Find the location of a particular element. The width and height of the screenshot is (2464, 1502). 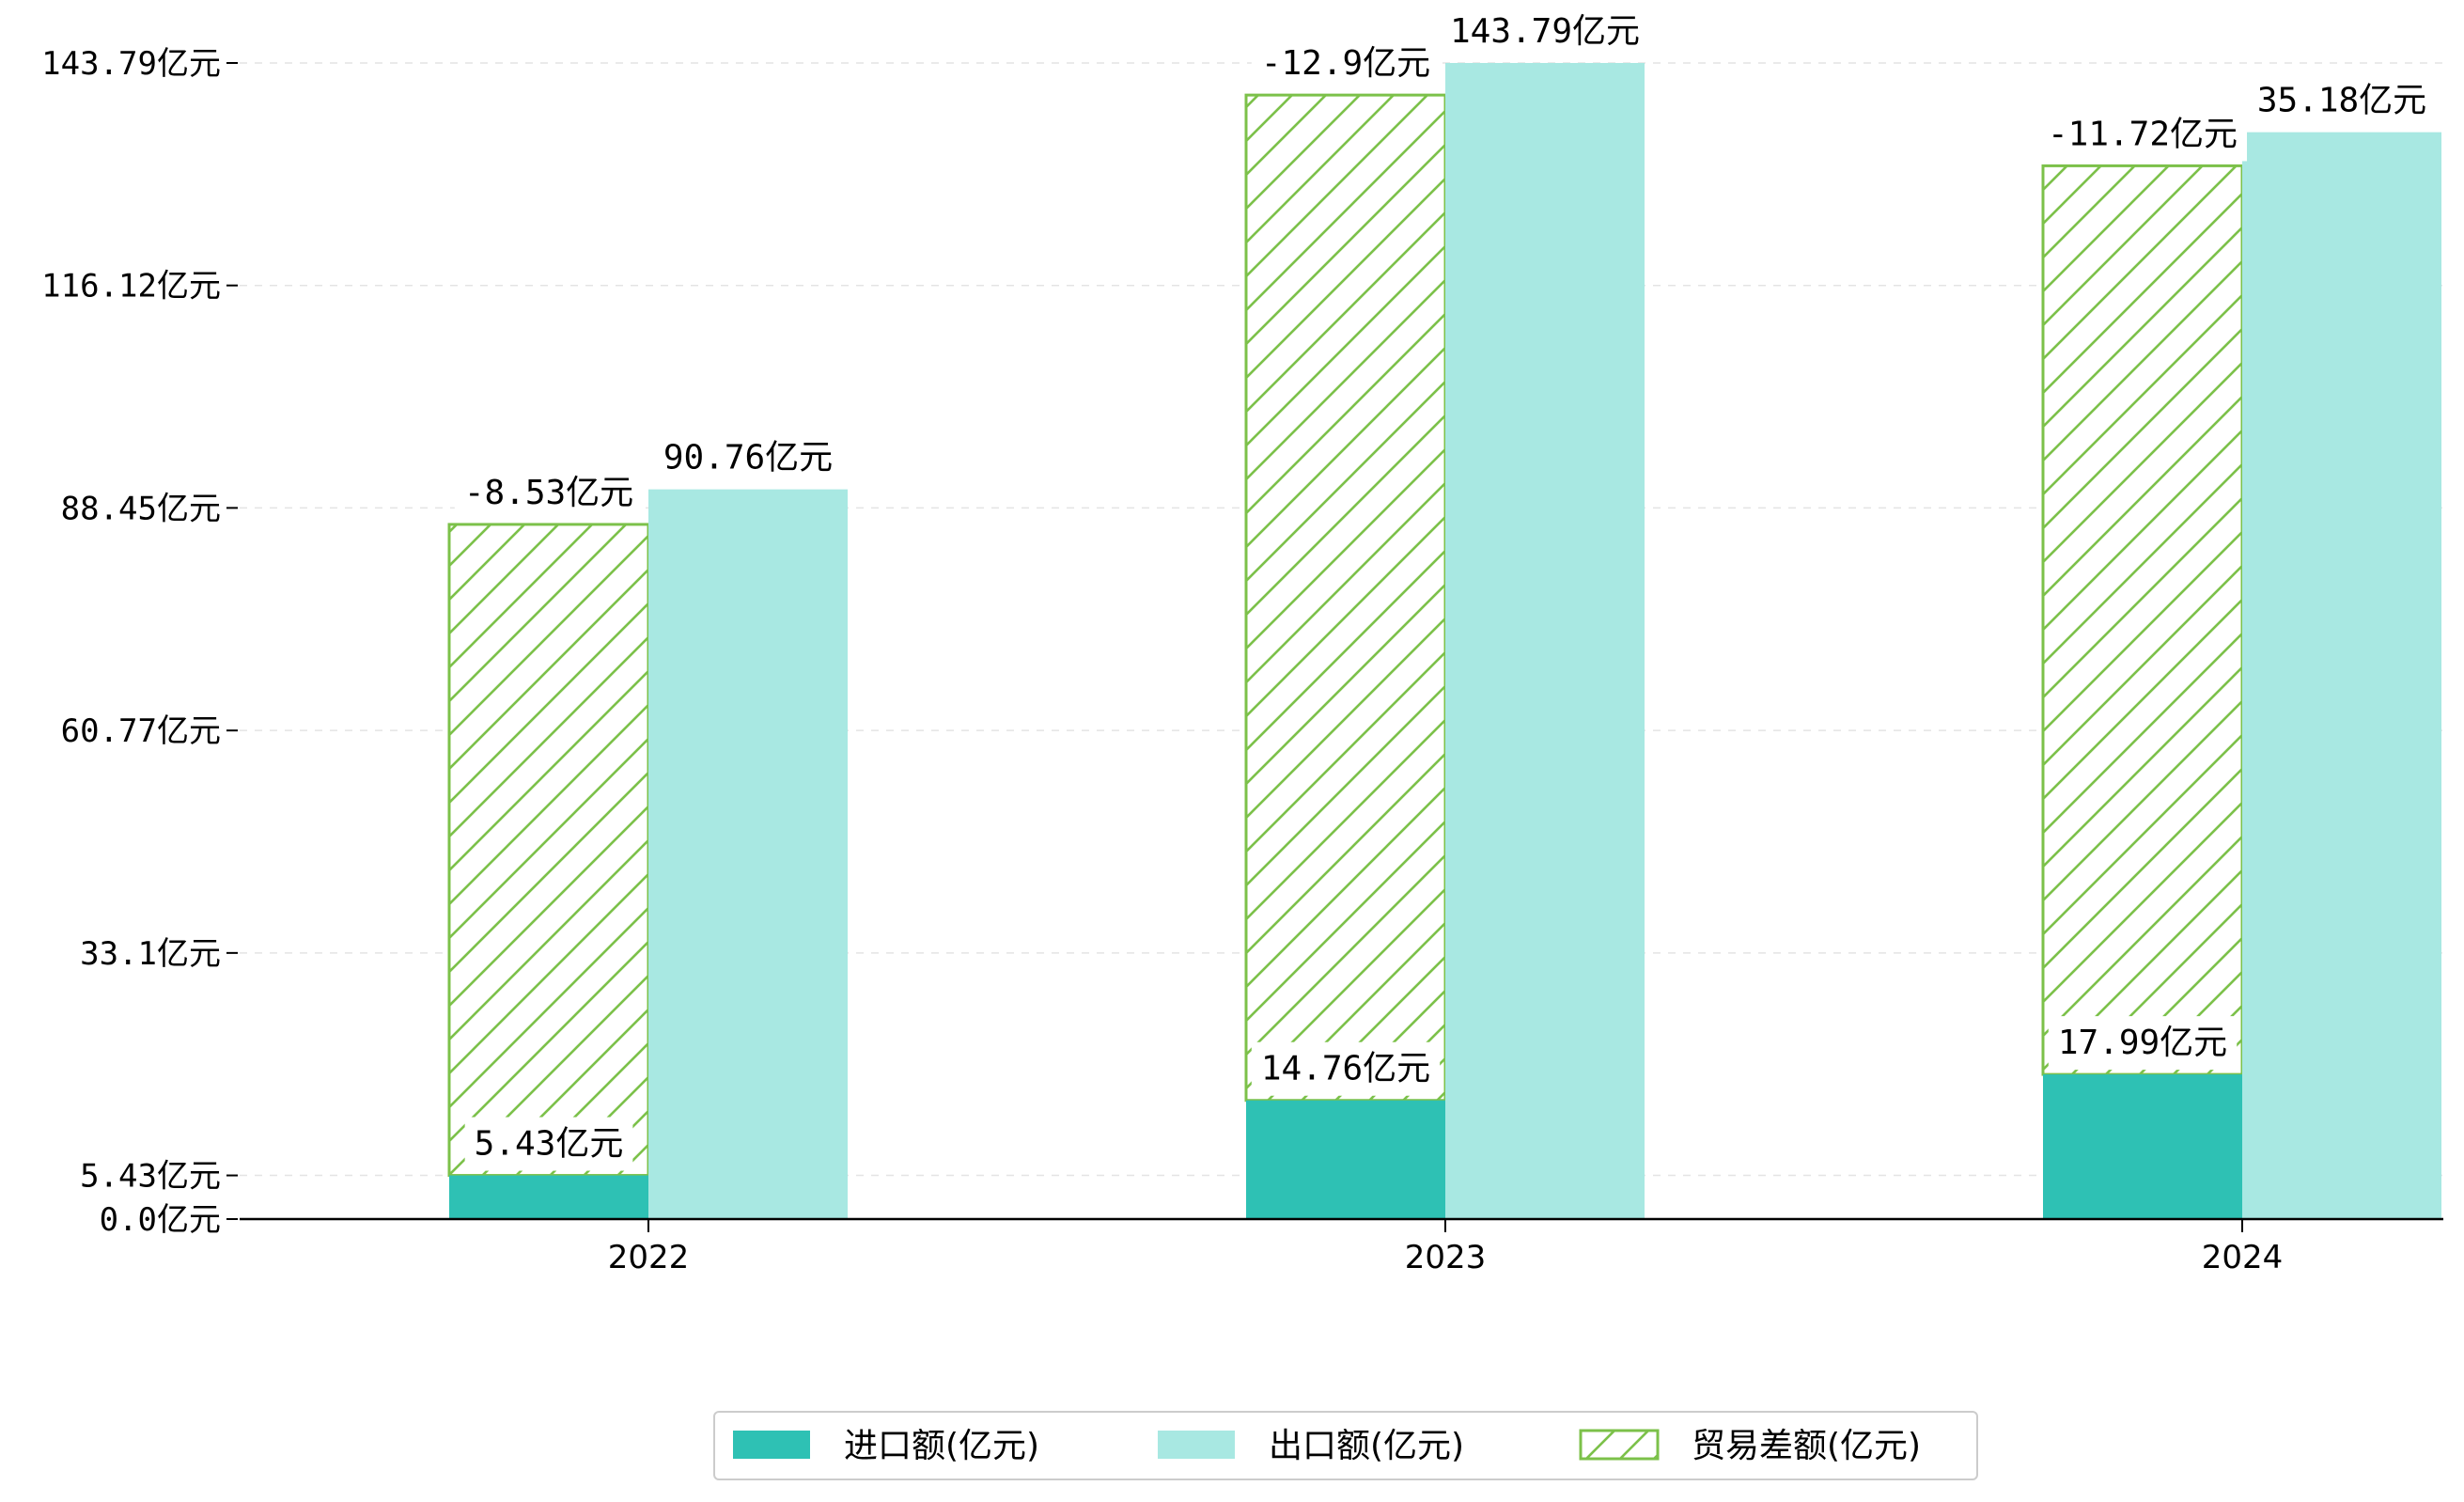

label-balance-2022-text: -8.53亿元 is located at coordinates (548, 493).